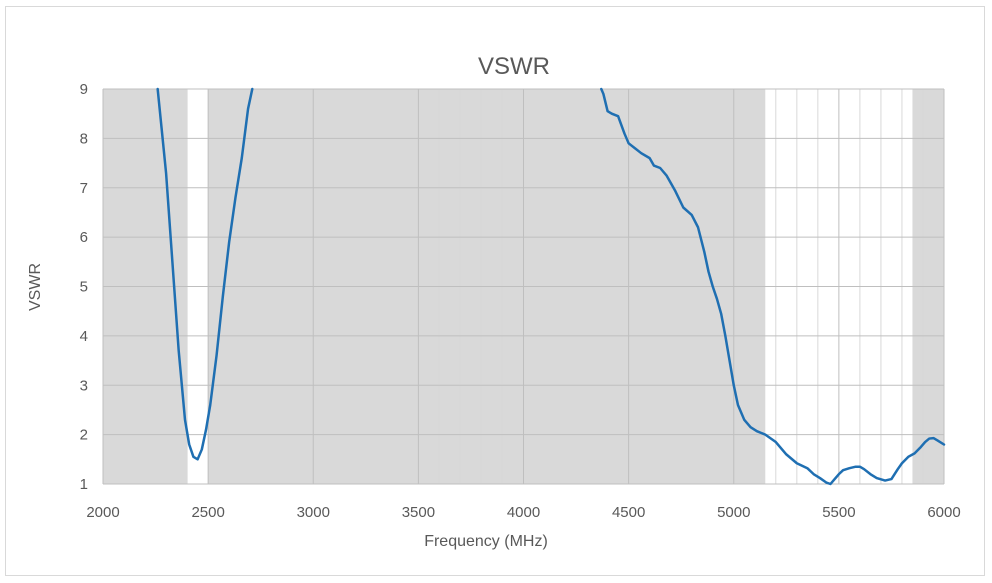 The width and height of the screenshot is (992, 583). What do you see at coordinates (84, 89) in the screenshot?
I see `y-tick-label: 9` at bounding box center [84, 89].